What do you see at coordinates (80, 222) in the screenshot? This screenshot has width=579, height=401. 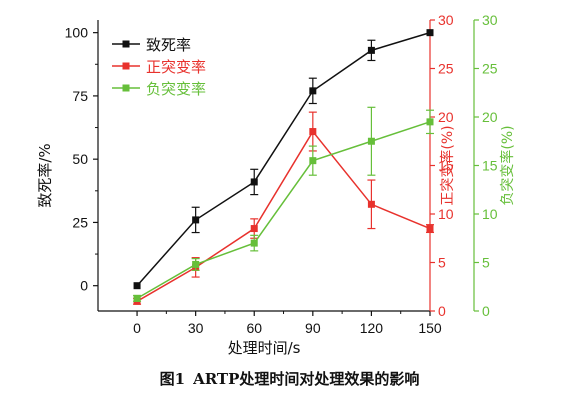 I see `left-tick-label: 25` at bounding box center [80, 222].